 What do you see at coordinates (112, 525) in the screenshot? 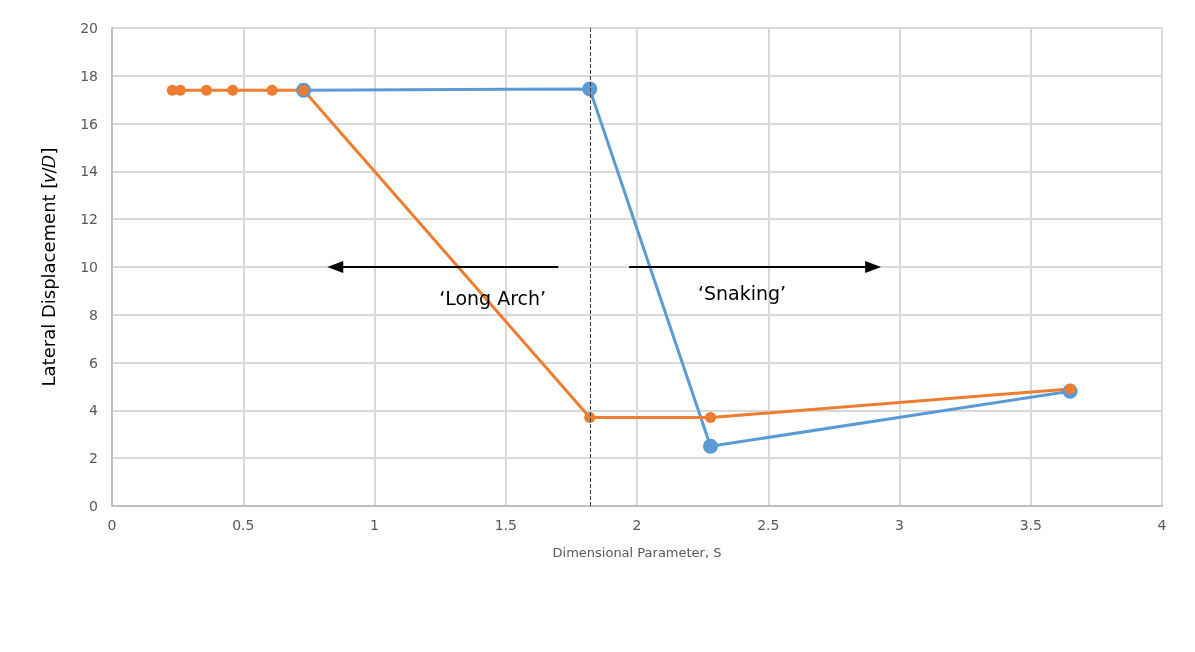
I see `x-tick-label: 0` at bounding box center [112, 525].